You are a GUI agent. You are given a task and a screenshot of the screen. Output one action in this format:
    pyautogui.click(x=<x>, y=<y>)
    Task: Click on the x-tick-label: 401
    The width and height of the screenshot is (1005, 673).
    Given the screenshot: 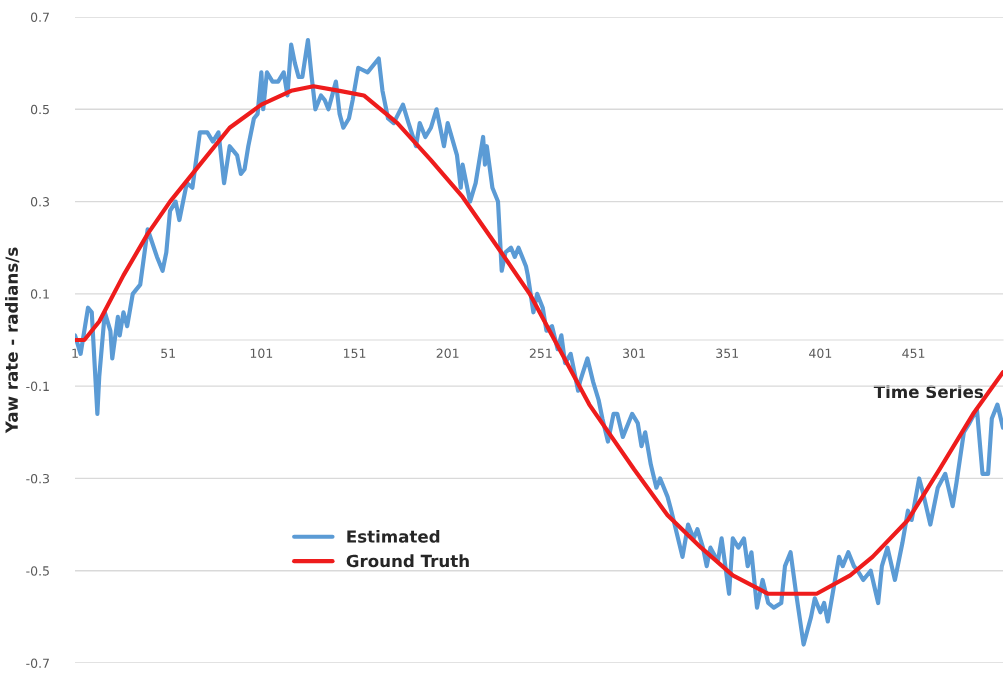 What is the action you would take?
    pyautogui.click(x=820, y=353)
    